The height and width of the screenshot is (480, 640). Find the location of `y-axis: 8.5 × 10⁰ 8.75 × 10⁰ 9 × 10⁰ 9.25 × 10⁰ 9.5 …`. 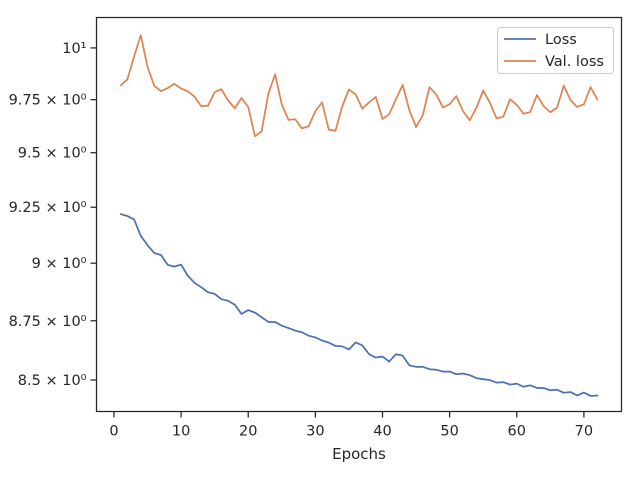

y-axis: 8.5 × 10⁰ 8.75 × 10⁰ 9 × 10⁰ 9.25 × 10⁰ 9.5 … is located at coordinates (53, 215).